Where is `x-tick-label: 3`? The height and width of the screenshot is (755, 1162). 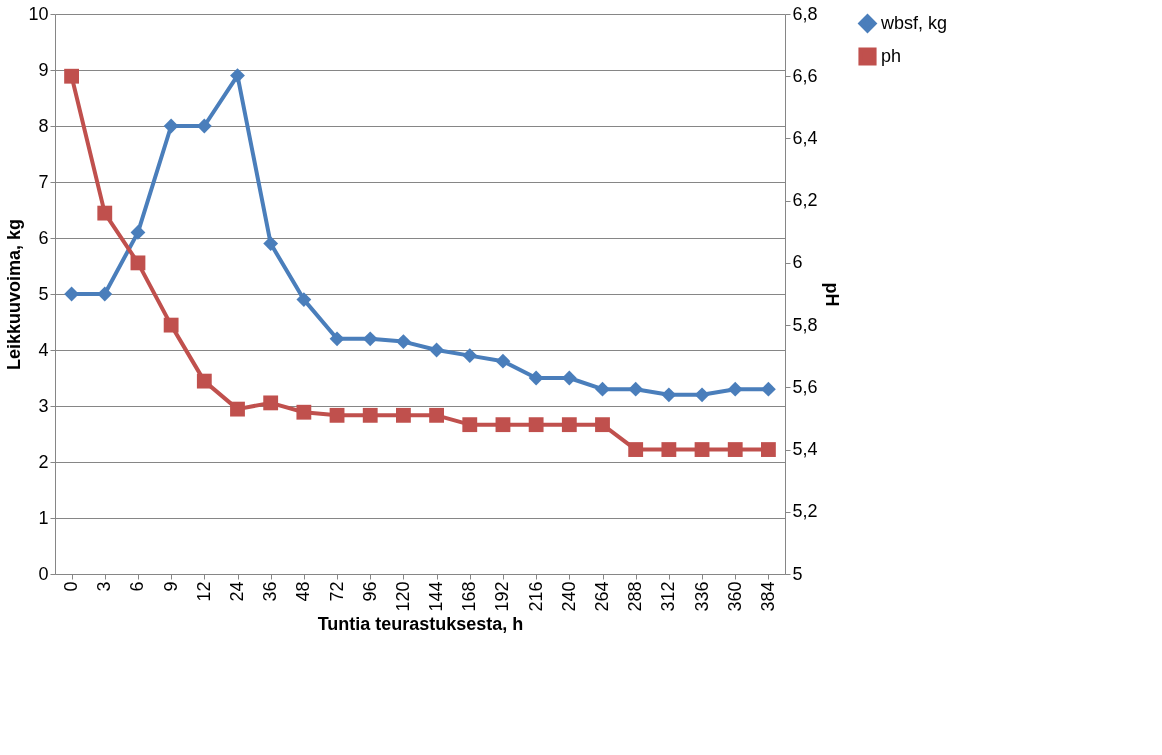 x-tick-label: 3 is located at coordinates (104, 586).